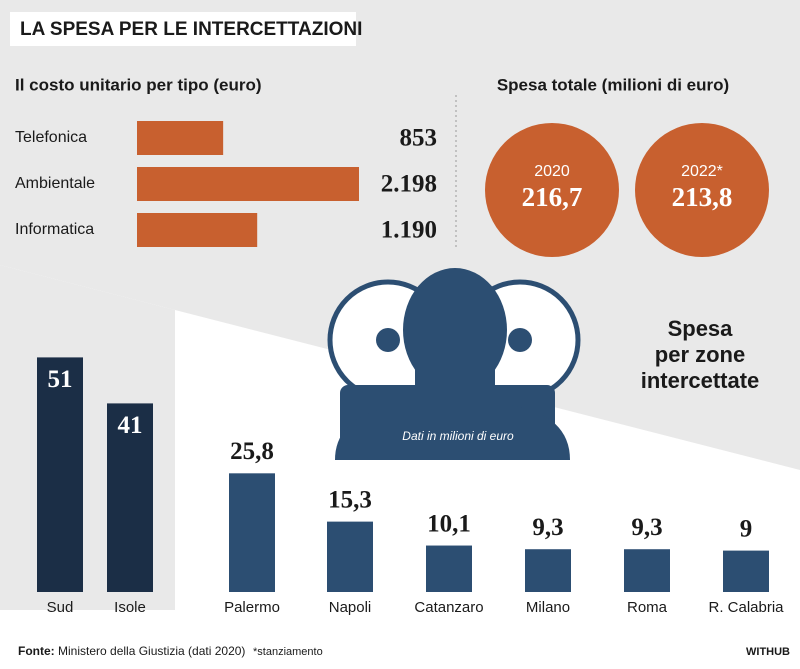  Describe the element at coordinates (350, 499) in the screenshot. I see `value-label: 15,3` at that location.